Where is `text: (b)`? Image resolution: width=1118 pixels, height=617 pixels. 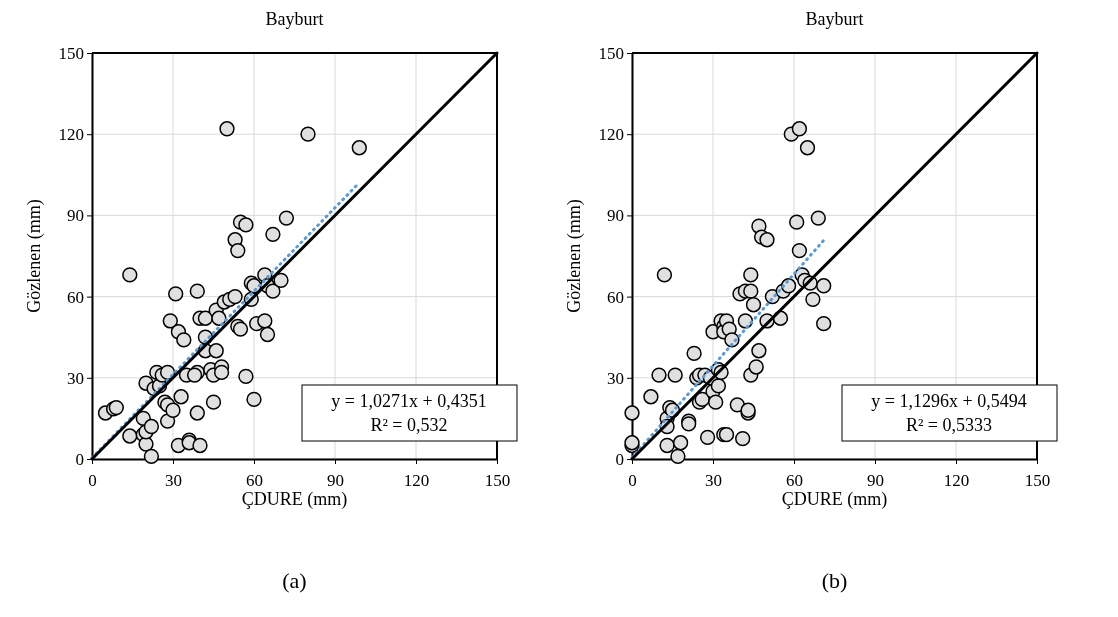 text: (b) is located at coordinates (834, 580).